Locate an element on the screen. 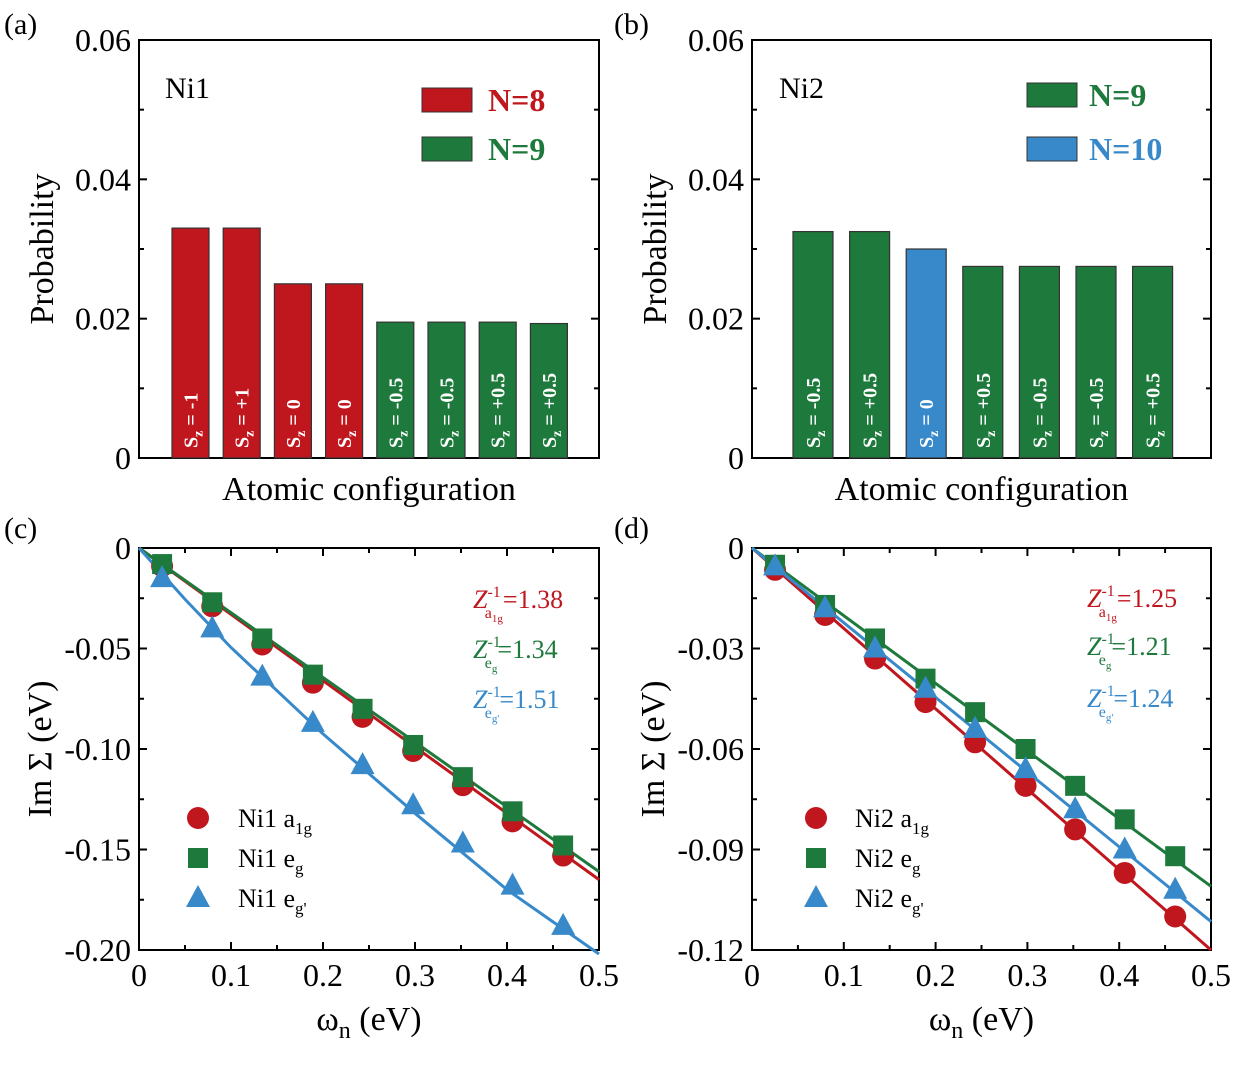 The height and width of the screenshot is (1065, 1246). bar-label-value: = 0 is located at coordinates (294, 414).